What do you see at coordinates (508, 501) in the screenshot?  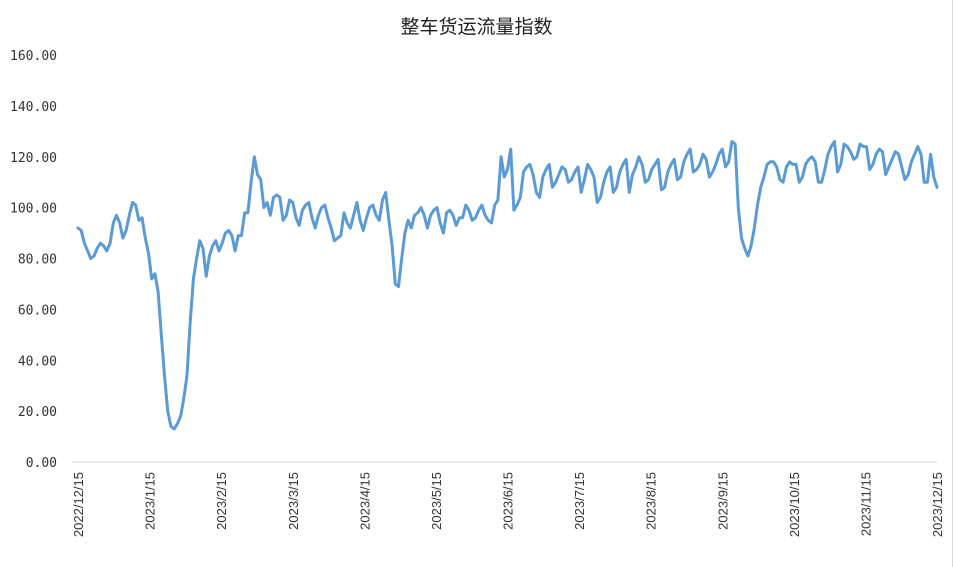 I see `x-tick-label: 2023/6/15` at bounding box center [508, 501].